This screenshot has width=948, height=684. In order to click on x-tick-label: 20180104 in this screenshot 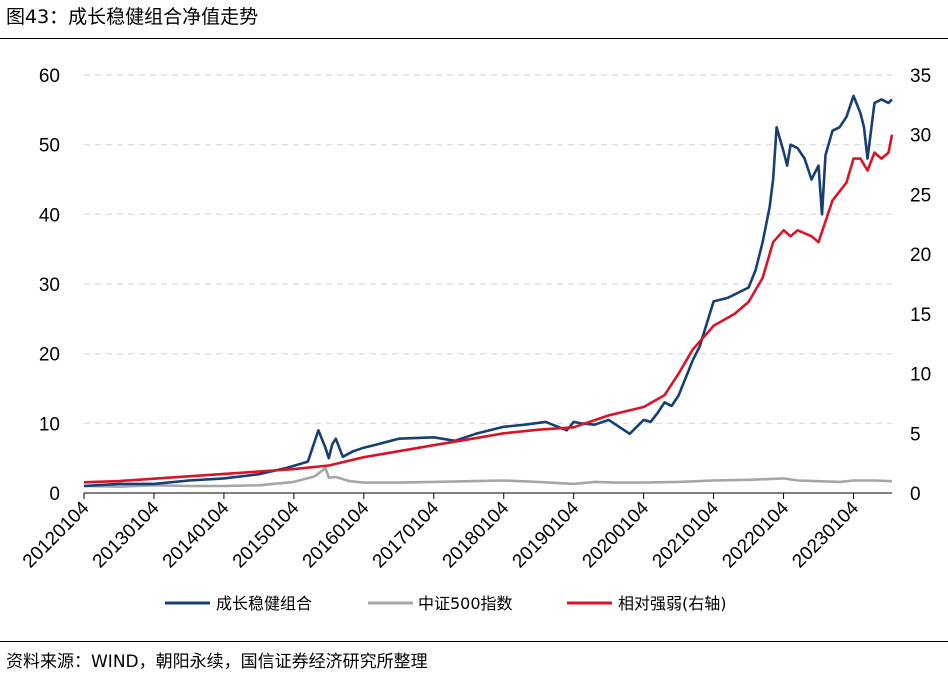, I will do `click(476, 534)`.